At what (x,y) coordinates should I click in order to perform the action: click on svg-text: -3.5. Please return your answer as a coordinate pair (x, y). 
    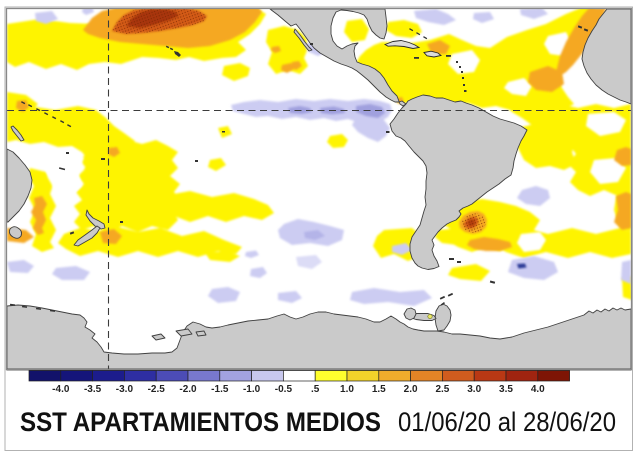
    Looking at the image, I should click on (93, 389).